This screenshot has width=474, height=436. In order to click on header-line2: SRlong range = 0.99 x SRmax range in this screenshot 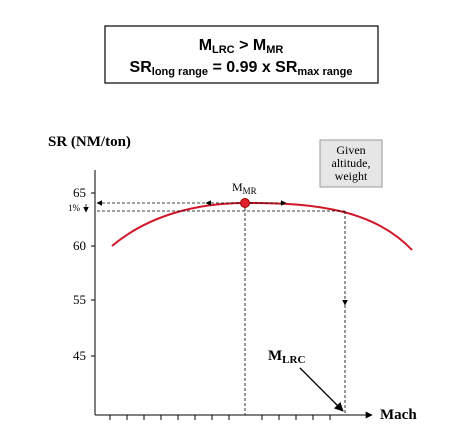, I will do `click(241, 68)`.